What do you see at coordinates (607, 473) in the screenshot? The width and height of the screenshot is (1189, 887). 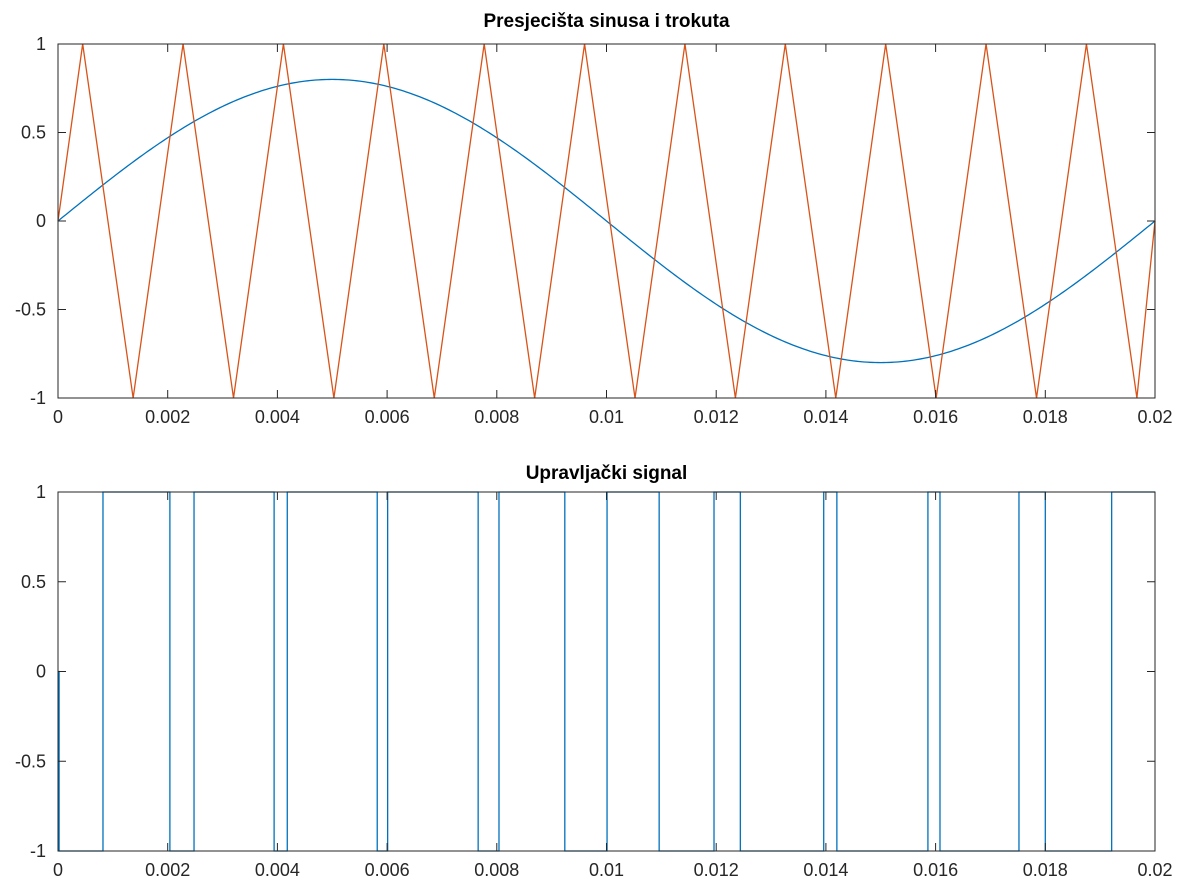 I see `chart-title: Upravljački signal` at bounding box center [607, 473].